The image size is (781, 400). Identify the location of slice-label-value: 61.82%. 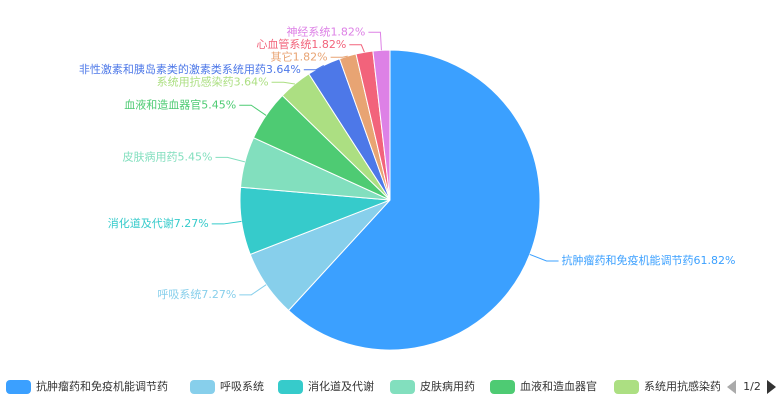
(715, 260).